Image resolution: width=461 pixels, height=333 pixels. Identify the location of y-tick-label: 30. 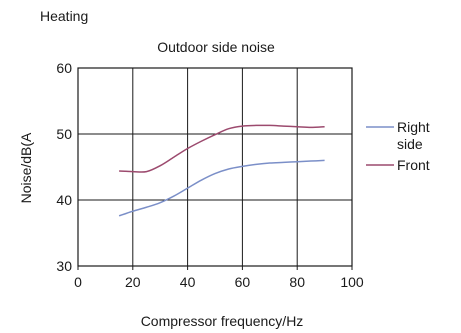
(64, 266).